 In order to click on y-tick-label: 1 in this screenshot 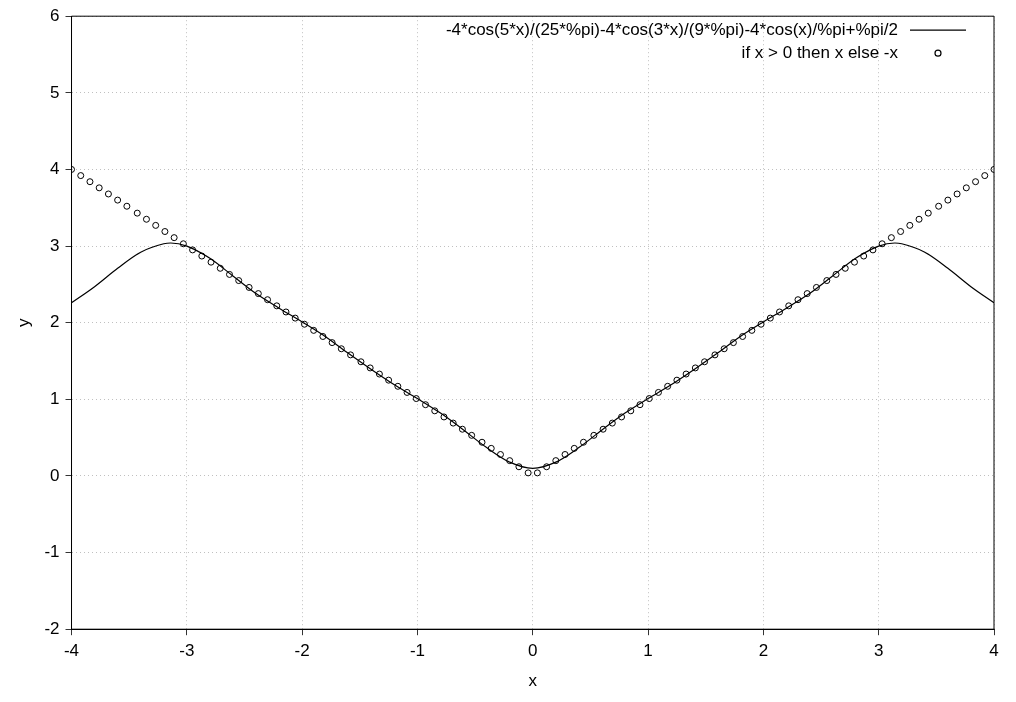, I will do `click(55, 399)`.